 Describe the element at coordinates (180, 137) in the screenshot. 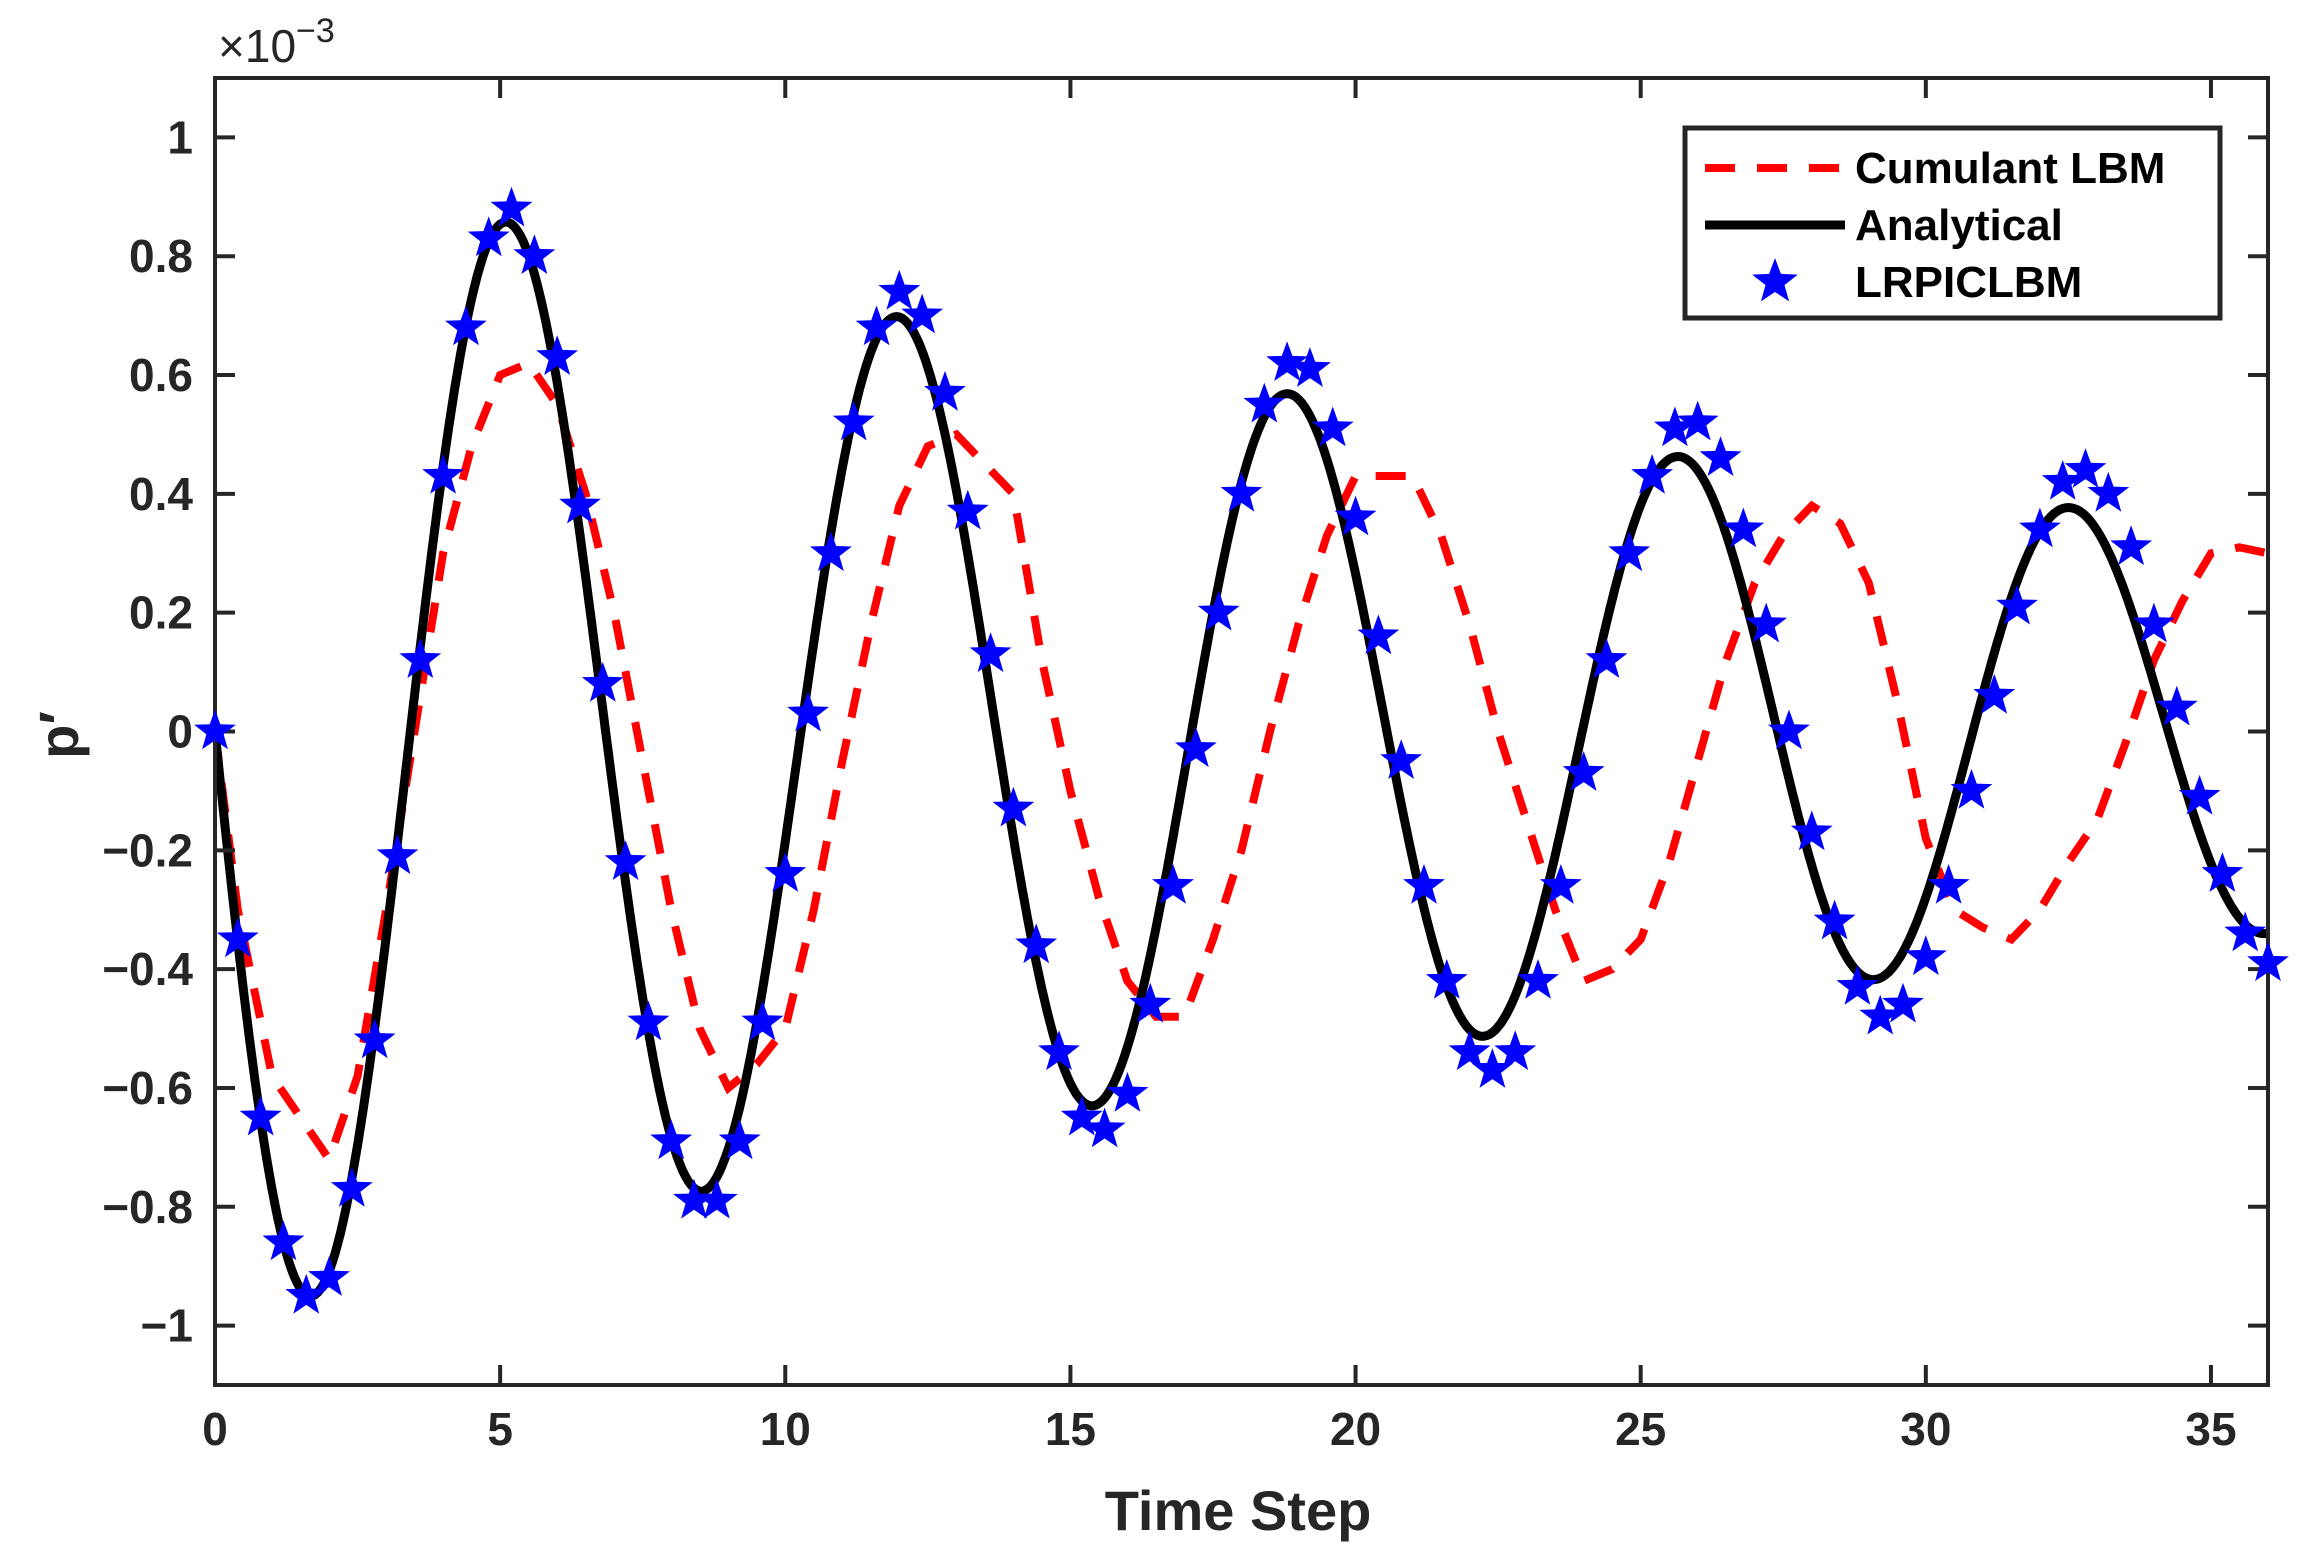

I see `y-tick-label: 1` at that location.